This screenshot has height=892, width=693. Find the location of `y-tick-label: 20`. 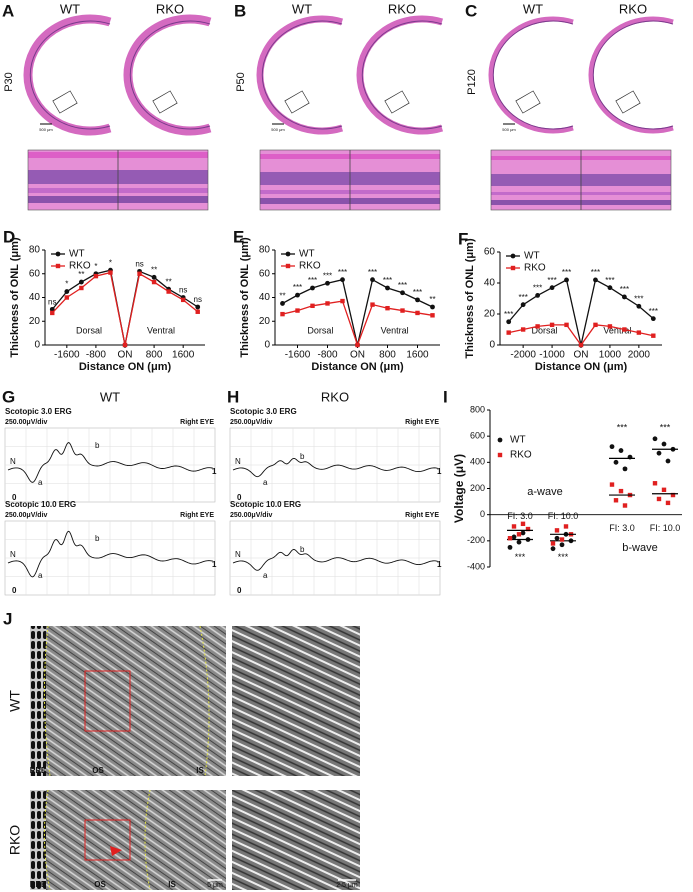

y-tick-label: 20 is located at coordinates (490, 314).